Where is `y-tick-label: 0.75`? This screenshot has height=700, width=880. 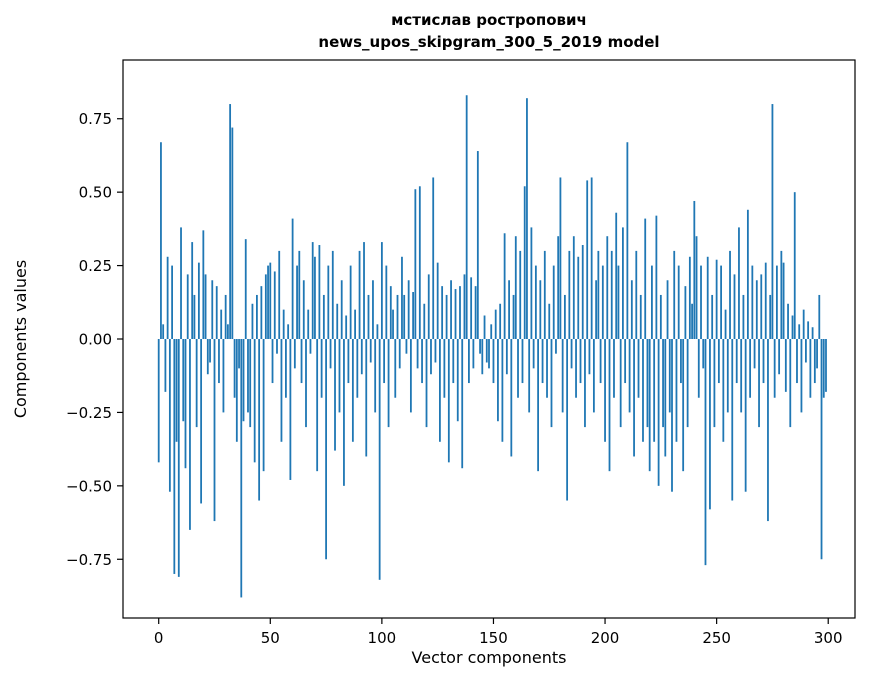
y-tick-label: 0.75 is located at coordinates (95, 119).